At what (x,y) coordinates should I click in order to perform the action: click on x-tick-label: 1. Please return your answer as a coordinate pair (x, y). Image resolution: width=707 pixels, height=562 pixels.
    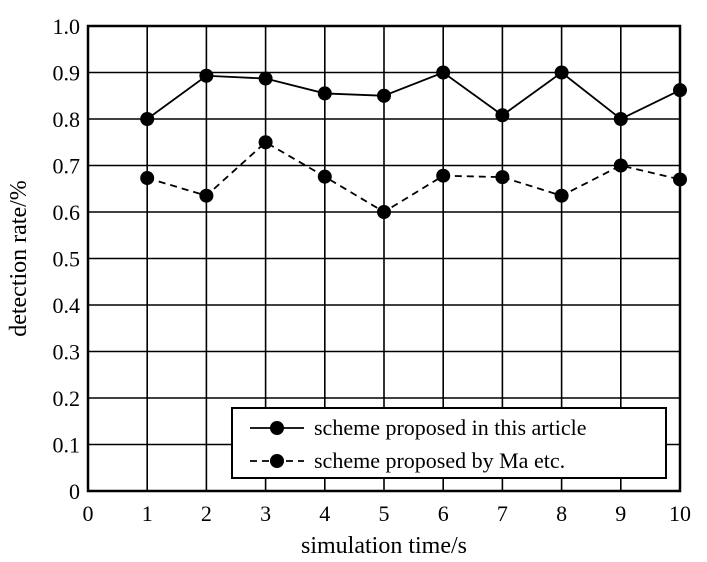
    Looking at the image, I should click on (147, 513).